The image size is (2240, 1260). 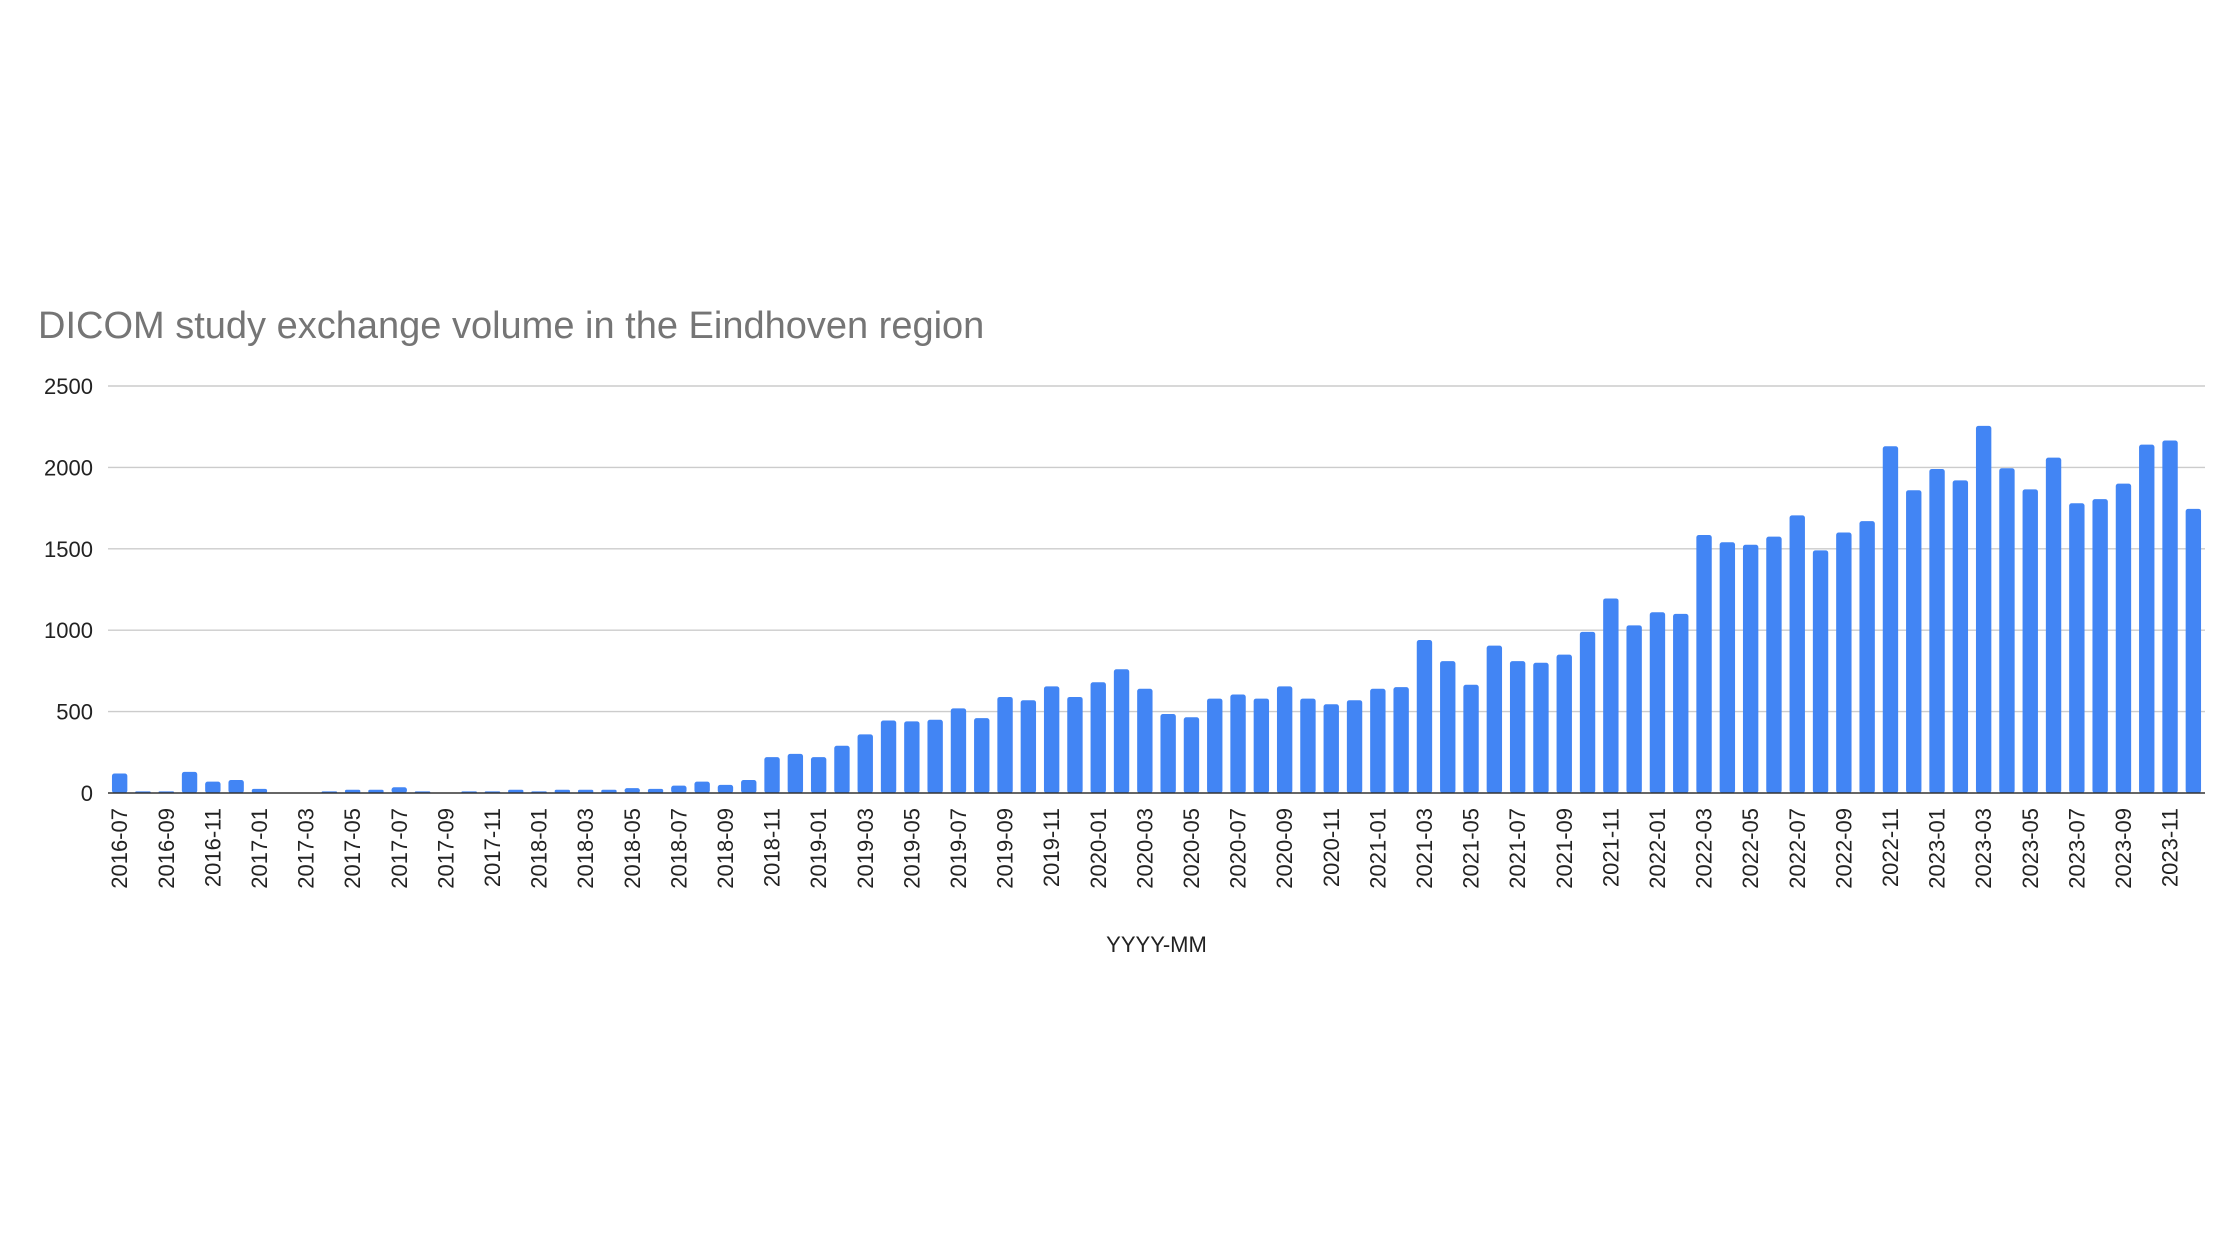 What do you see at coordinates (259, 848) in the screenshot?
I see `x-tick-label: 2017-01` at bounding box center [259, 848].